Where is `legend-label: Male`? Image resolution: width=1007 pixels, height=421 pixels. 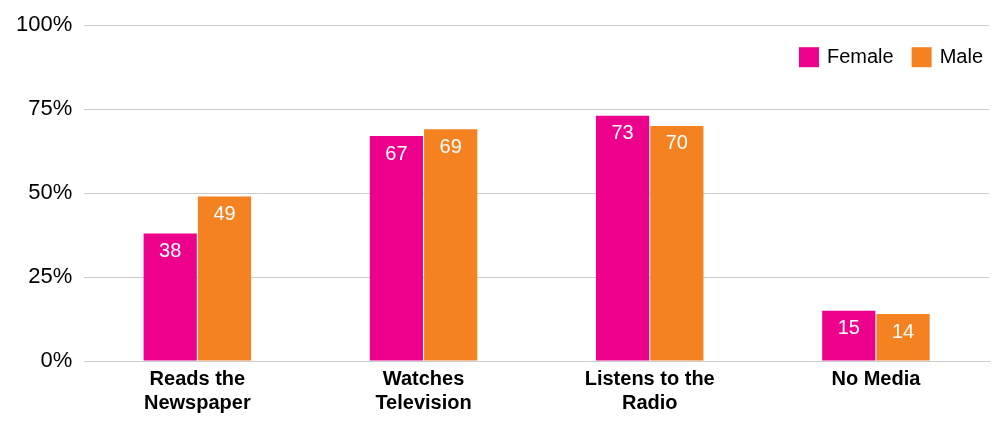 legend-label: Male is located at coordinates (961, 55).